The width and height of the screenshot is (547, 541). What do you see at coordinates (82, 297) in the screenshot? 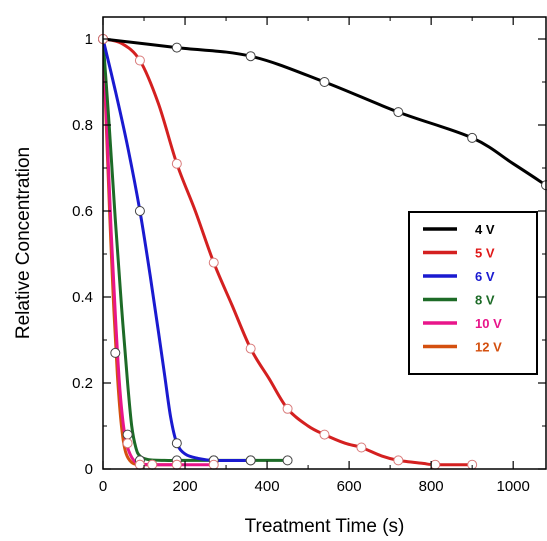
I see `y-tick-label: 0.4` at bounding box center [82, 297].